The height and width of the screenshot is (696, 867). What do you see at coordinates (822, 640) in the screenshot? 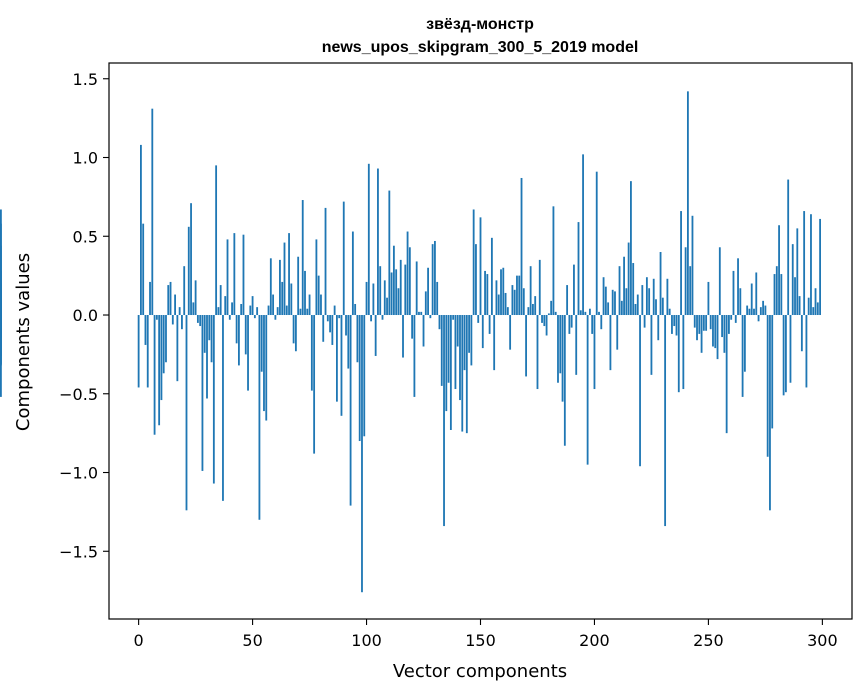
I see `x-tick-label: 300` at bounding box center [822, 640].